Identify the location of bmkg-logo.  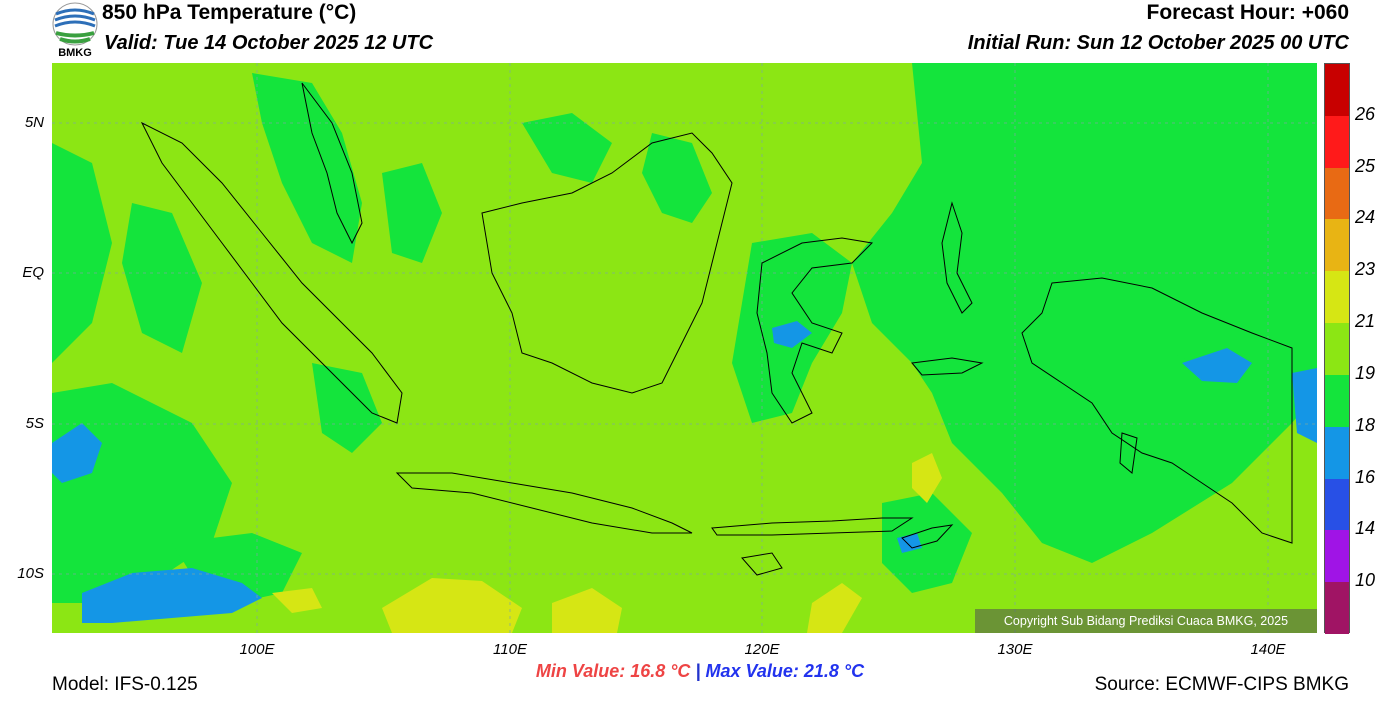
(75, 24).